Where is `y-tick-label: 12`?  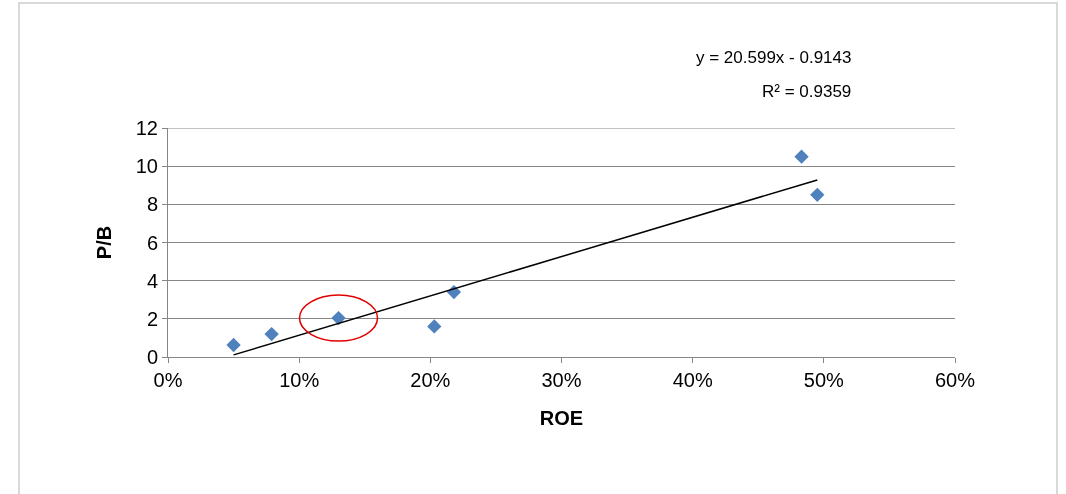 y-tick-label: 12 is located at coordinates (146, 128).